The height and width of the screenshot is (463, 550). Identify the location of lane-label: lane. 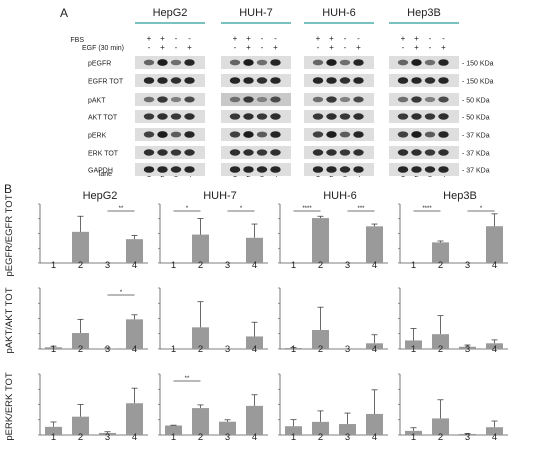
(105, 174).